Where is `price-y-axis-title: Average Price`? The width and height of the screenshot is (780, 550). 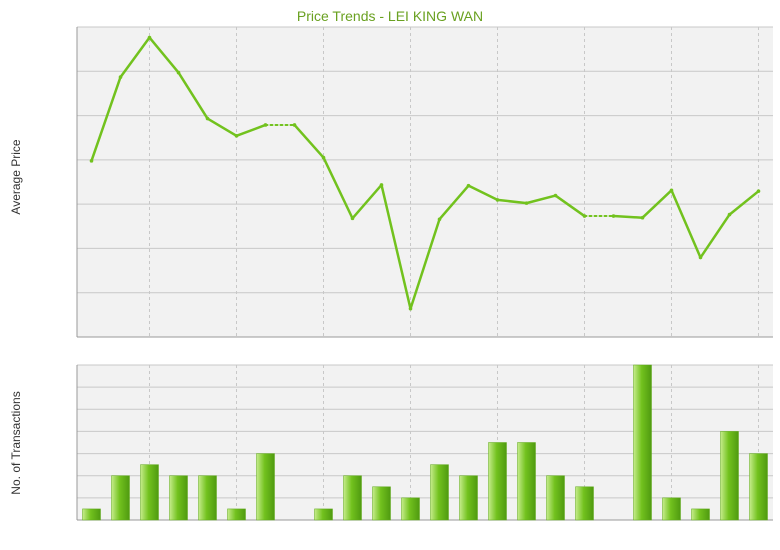
price-y-axis-title: Average Price is located at coordinates (16, 176).